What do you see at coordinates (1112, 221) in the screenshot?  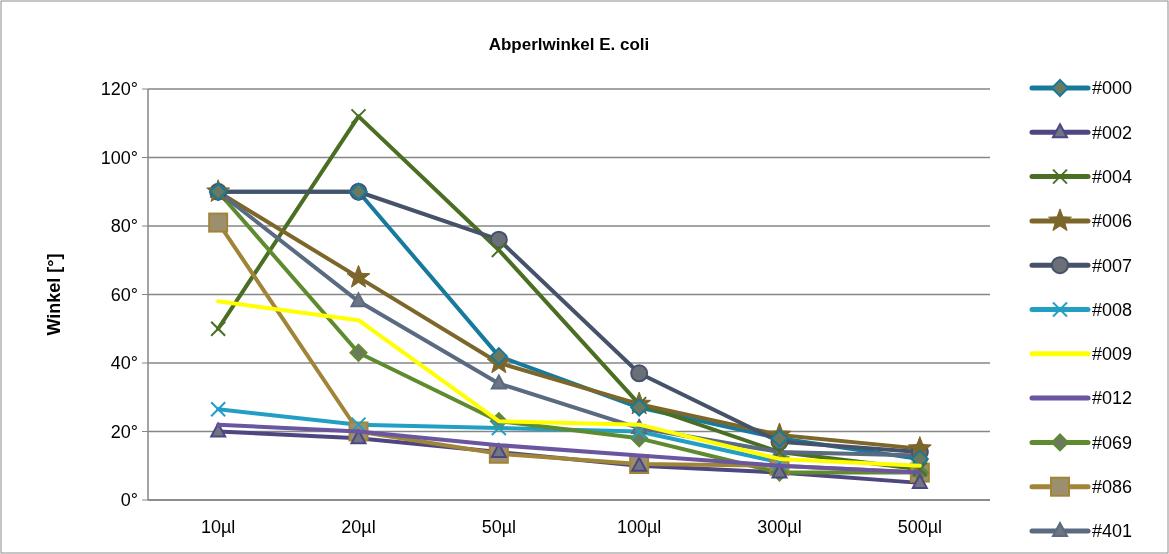 I see `legend-label: #006` at bounding box center [1112, 221].